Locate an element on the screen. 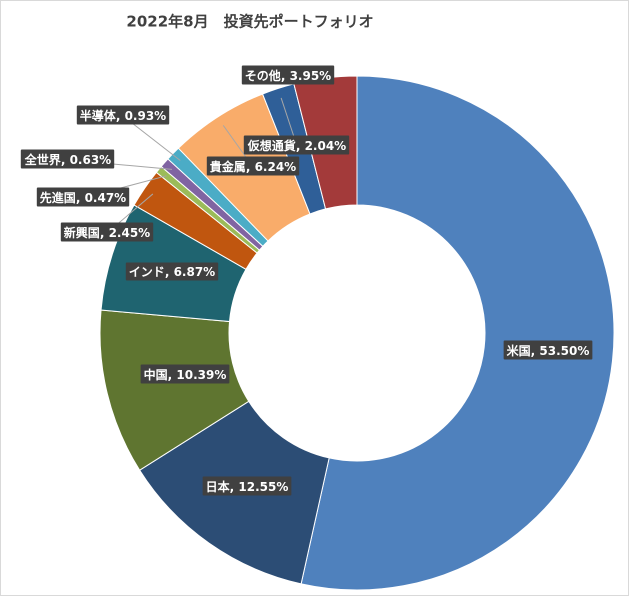 Image resolution: width=629 pixels, height=596 pixels. category-label: 先進国 is located at coordinates (58, 197).